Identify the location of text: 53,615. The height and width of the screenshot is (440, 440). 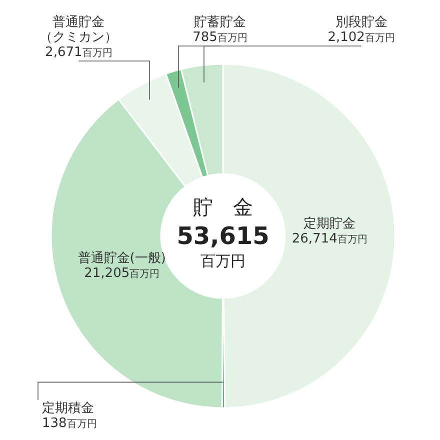
(223, 236).